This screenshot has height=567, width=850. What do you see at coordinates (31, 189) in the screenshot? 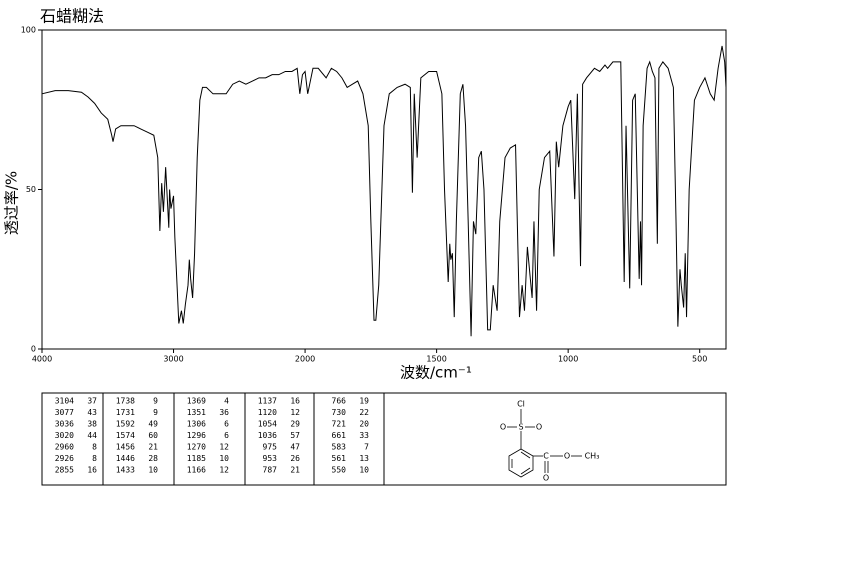
I see `y-tick-label: 50` at bounding box center [31, 189].